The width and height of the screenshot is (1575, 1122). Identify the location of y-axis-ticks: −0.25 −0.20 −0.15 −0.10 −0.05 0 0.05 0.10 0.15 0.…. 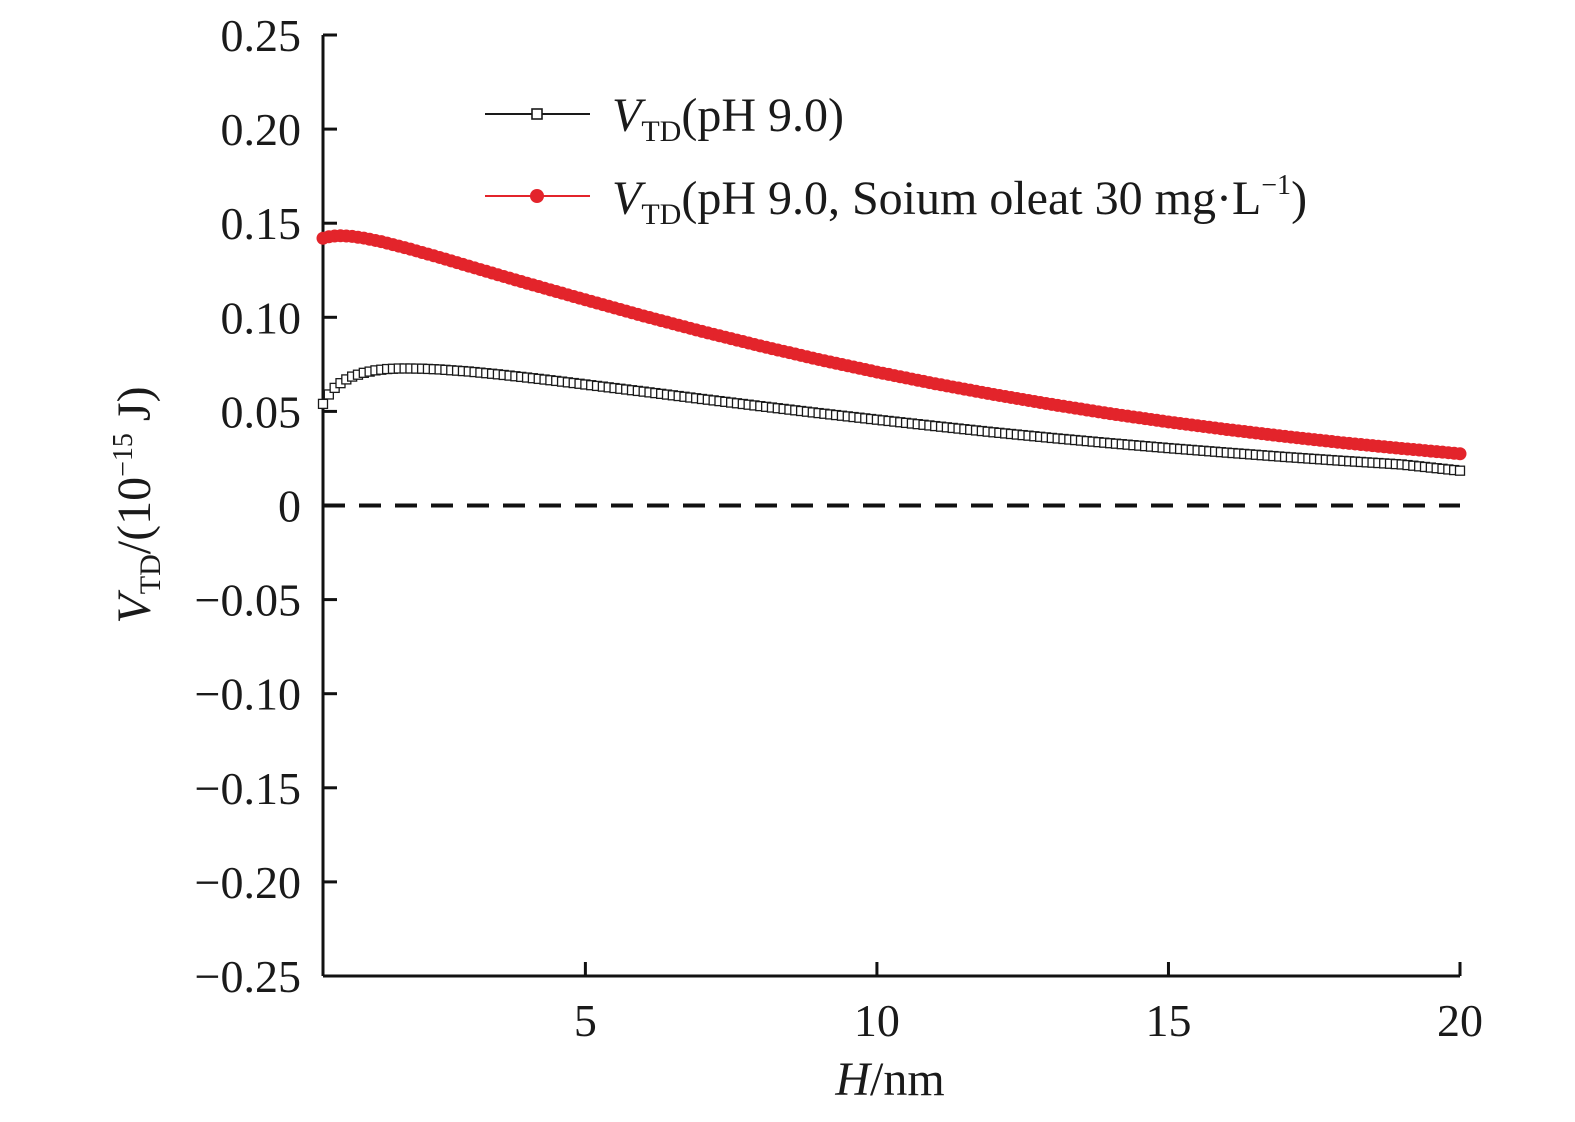
(266, 506).